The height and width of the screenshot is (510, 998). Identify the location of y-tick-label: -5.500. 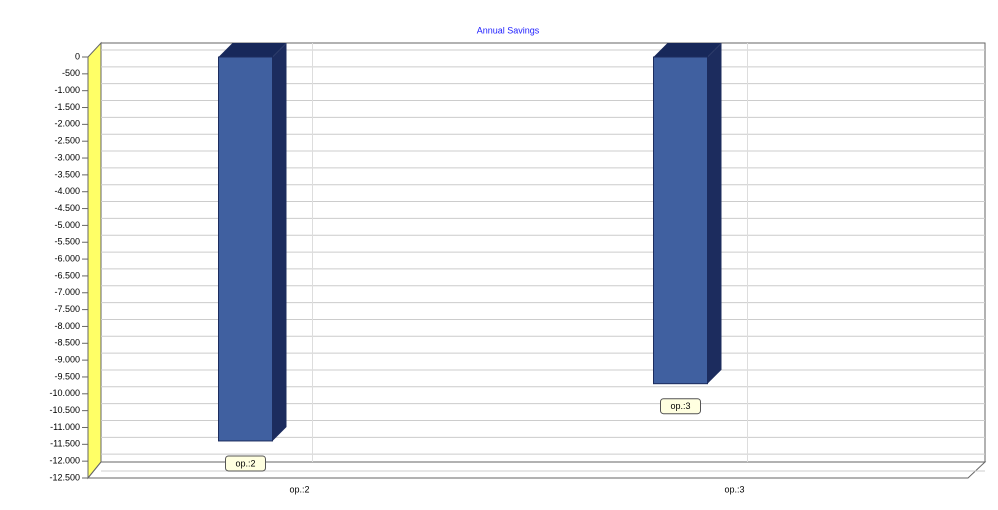
(67, 242).